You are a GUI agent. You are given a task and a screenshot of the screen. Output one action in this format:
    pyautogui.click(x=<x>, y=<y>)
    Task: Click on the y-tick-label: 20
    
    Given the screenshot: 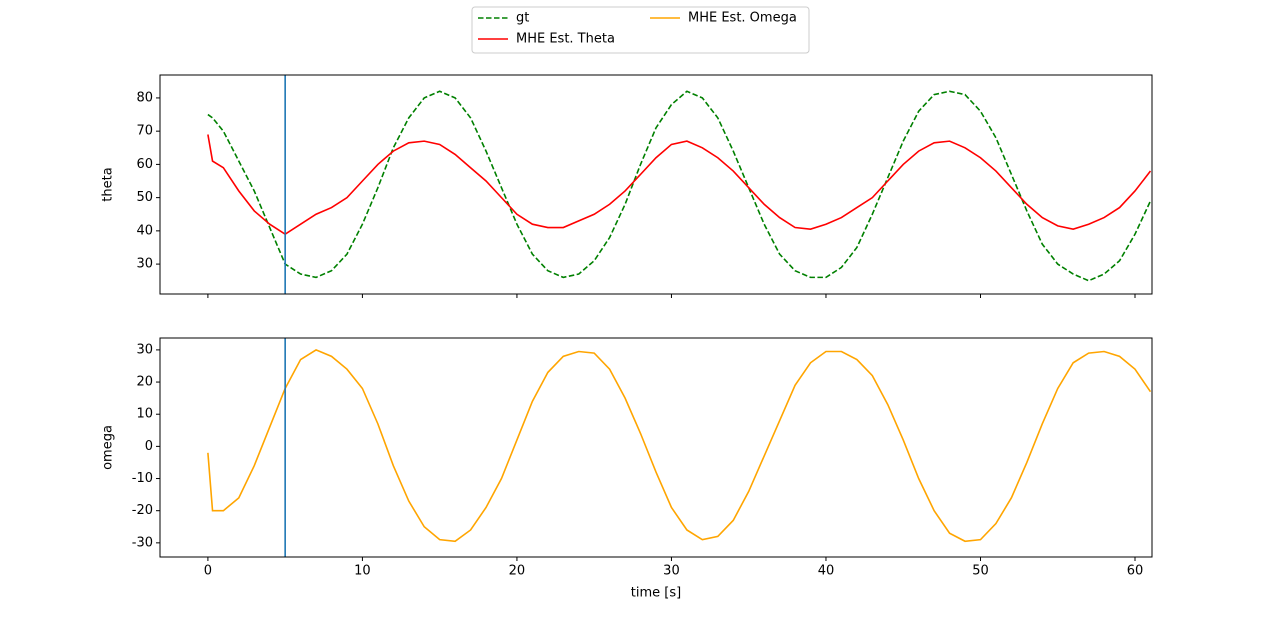 What is the action you would take?
    pyautogui.click(x=144, y=382)
    